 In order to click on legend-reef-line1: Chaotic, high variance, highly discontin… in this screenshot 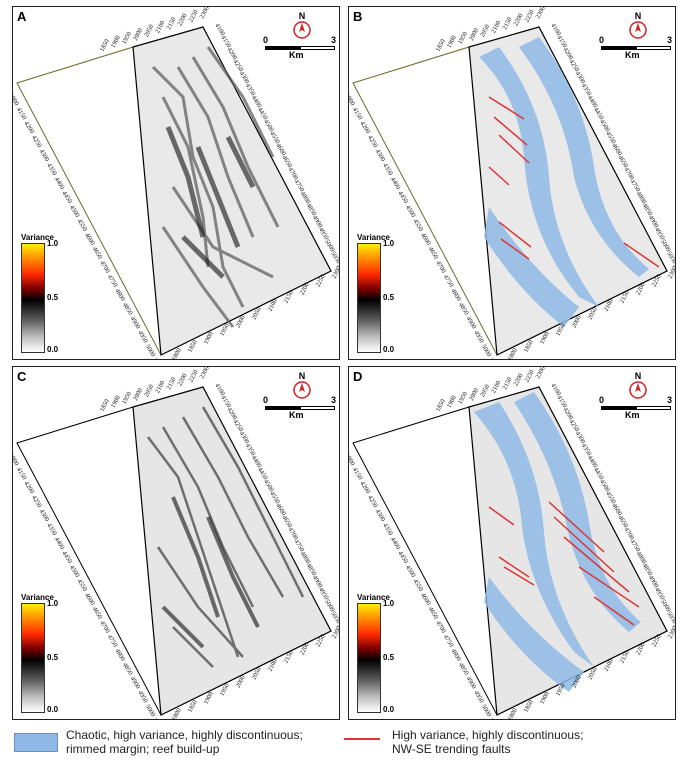, I will do `click(184, 735)`.